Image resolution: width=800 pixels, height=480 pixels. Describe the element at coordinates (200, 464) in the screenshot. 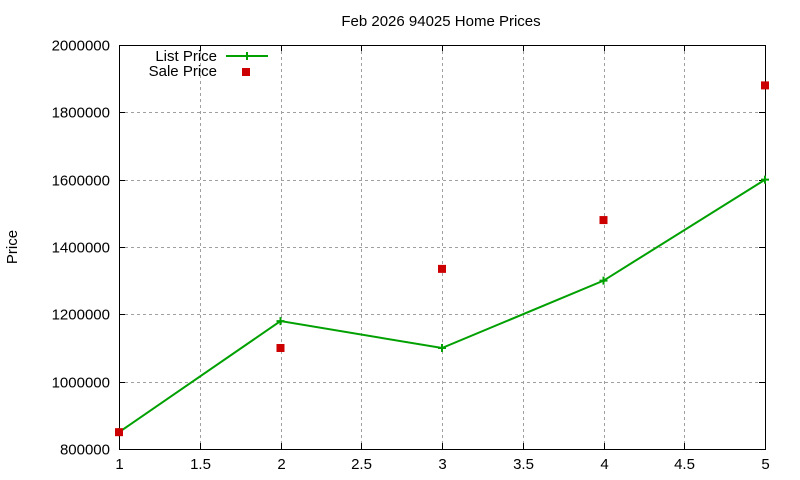

I see `x-tick-label: 1.5` at that location.